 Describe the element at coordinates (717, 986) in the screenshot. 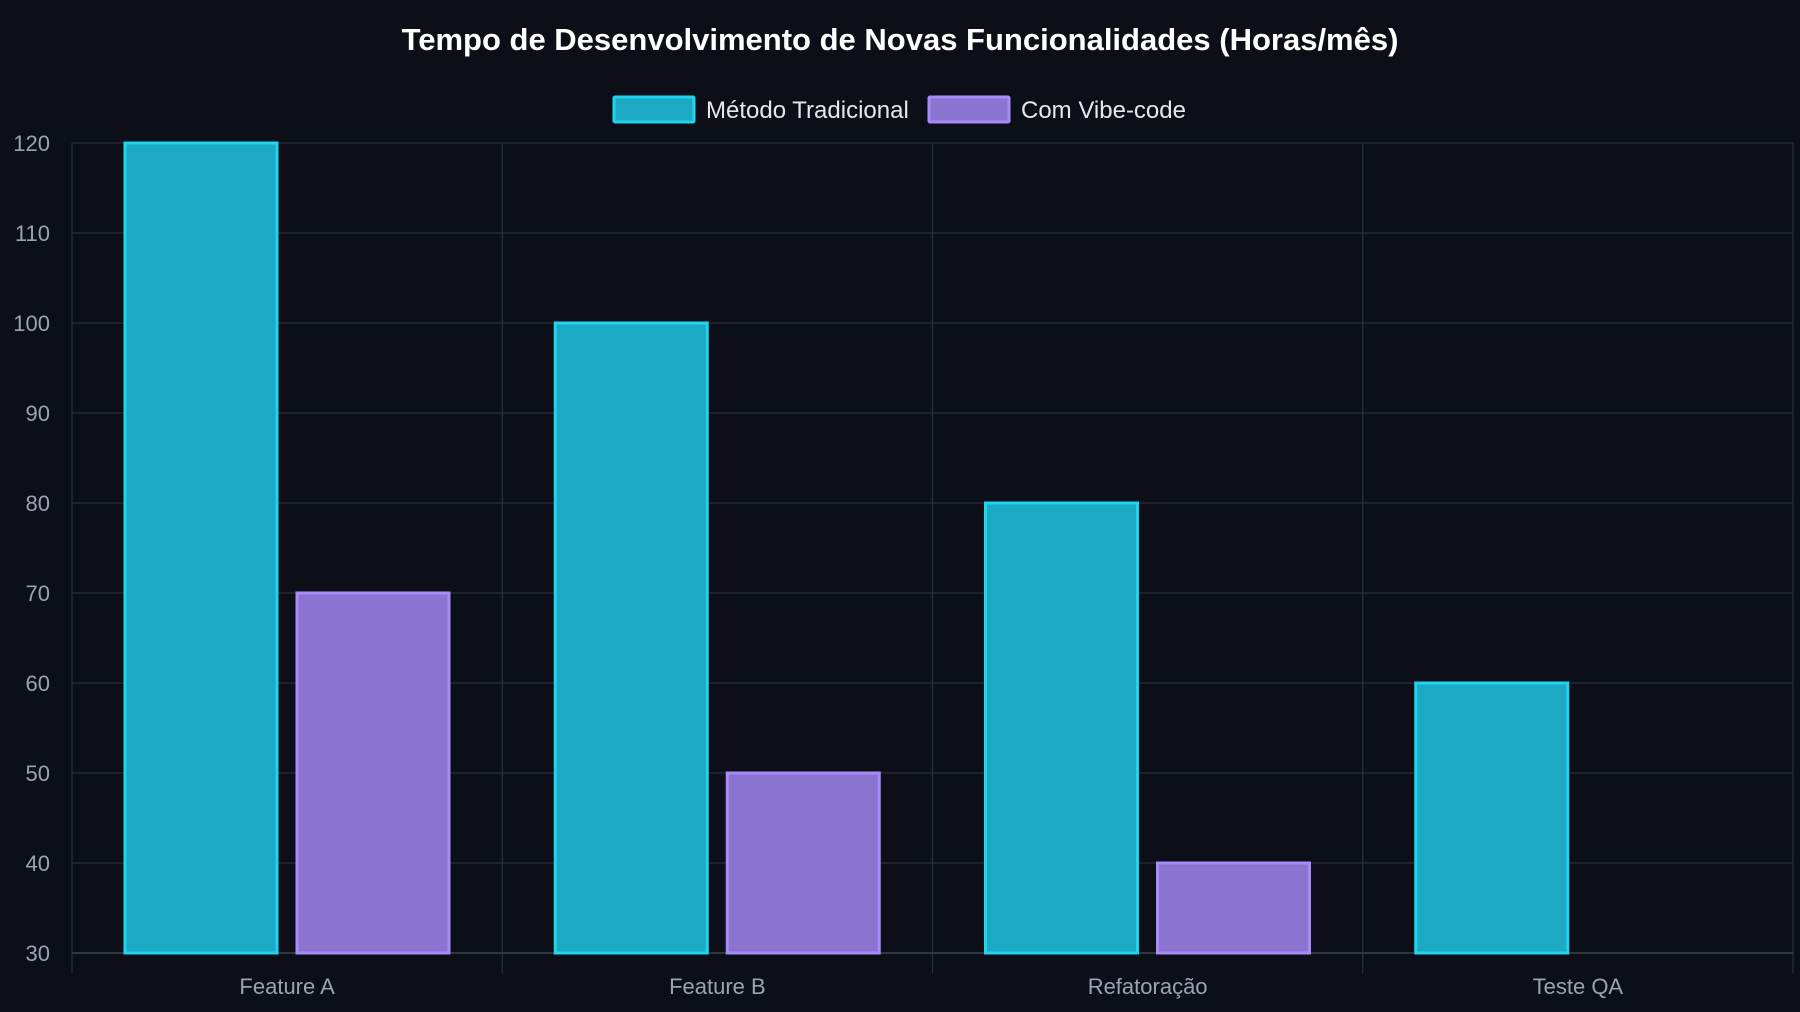

I see `x-tick-label: Feature B` at that location.